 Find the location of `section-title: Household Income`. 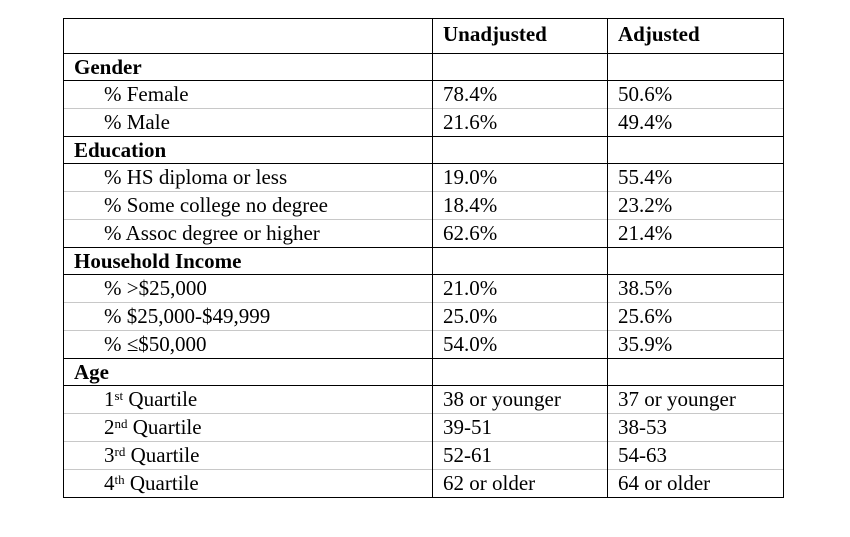

section-title: Household Income is located at coordinates (248, 261).